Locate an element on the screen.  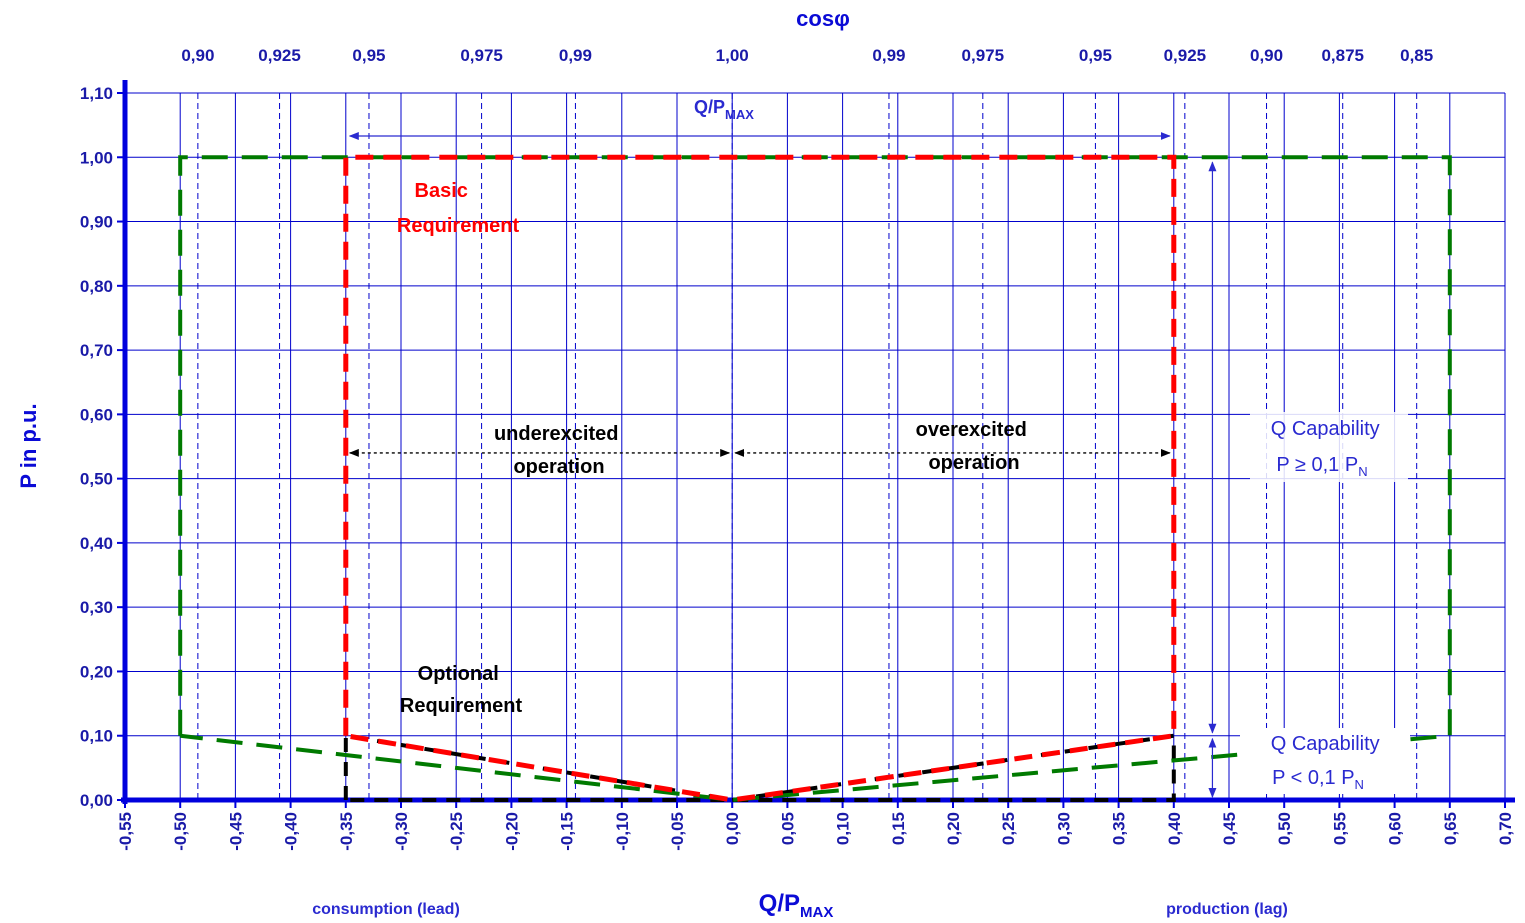
qcap-low-line2: P < 0,1 P is located at coordinates (1313, 778).